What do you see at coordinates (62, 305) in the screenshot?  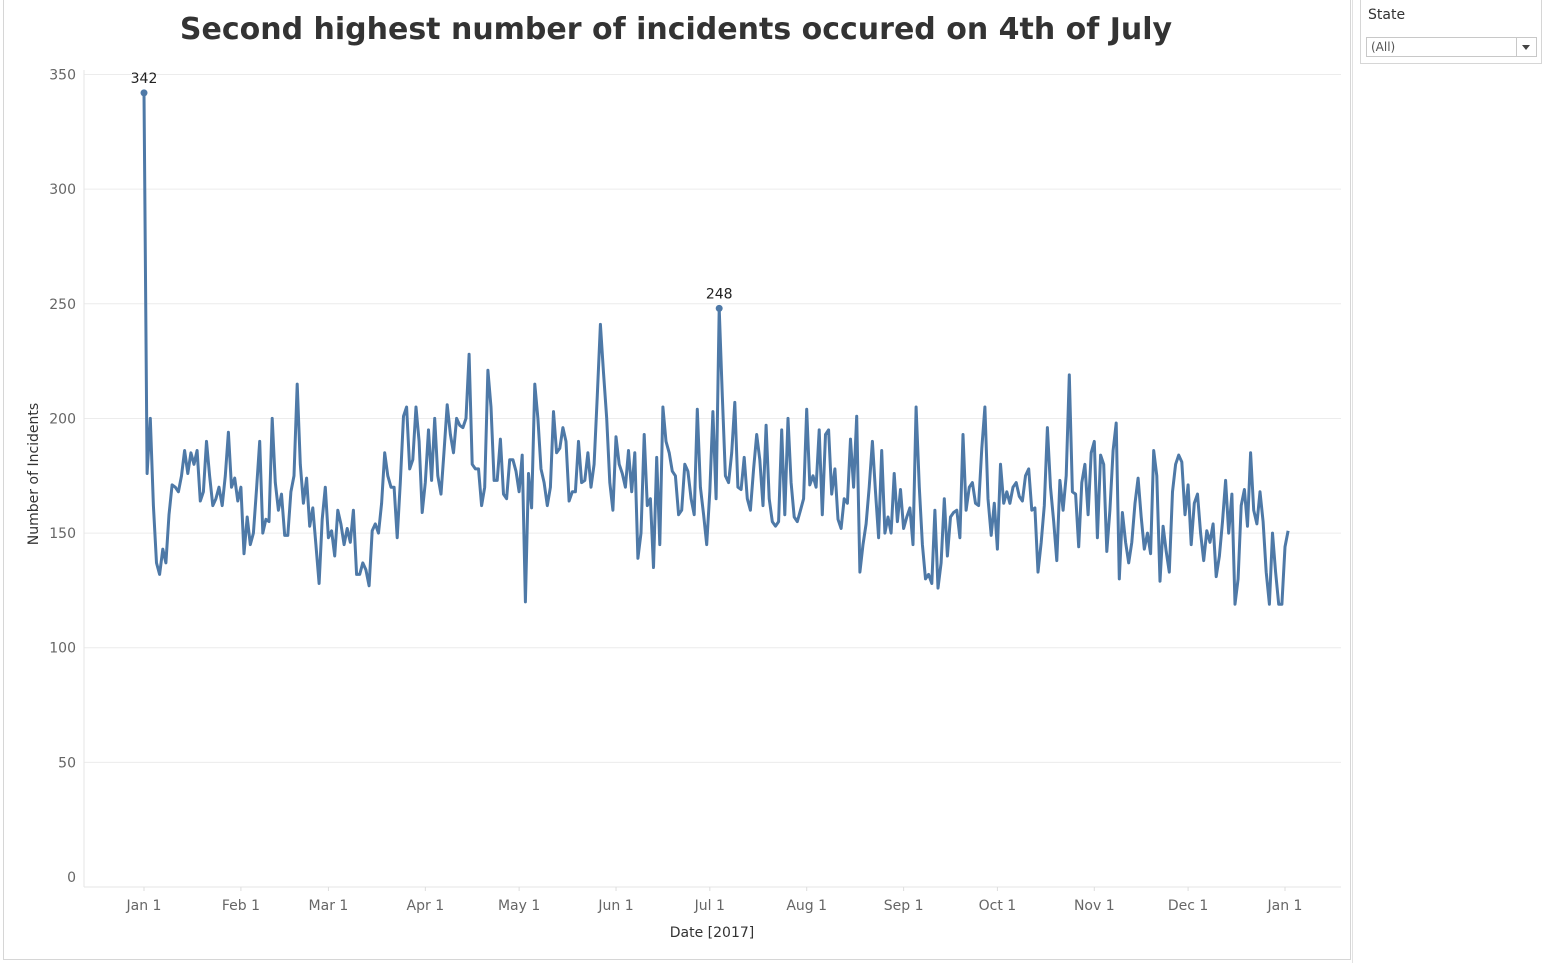 I see `y-tick-label: 250` at bounding box center [62, 305].